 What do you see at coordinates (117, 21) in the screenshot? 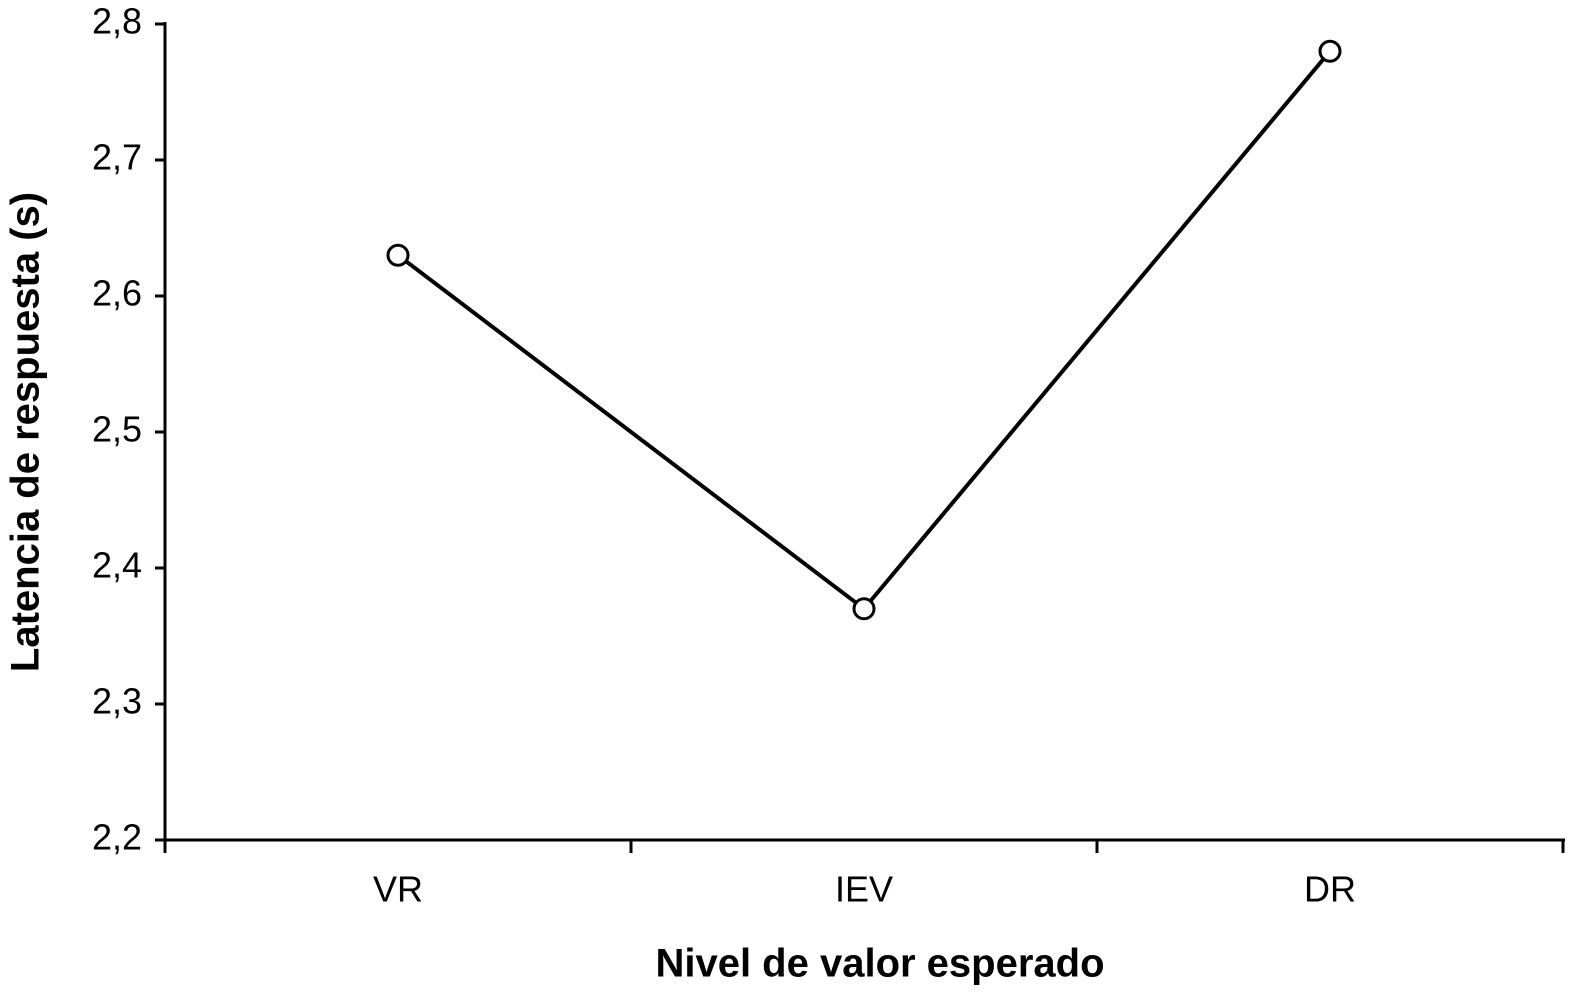
I see `y-tick-label: 2,8` at bounding box center [117, 21].